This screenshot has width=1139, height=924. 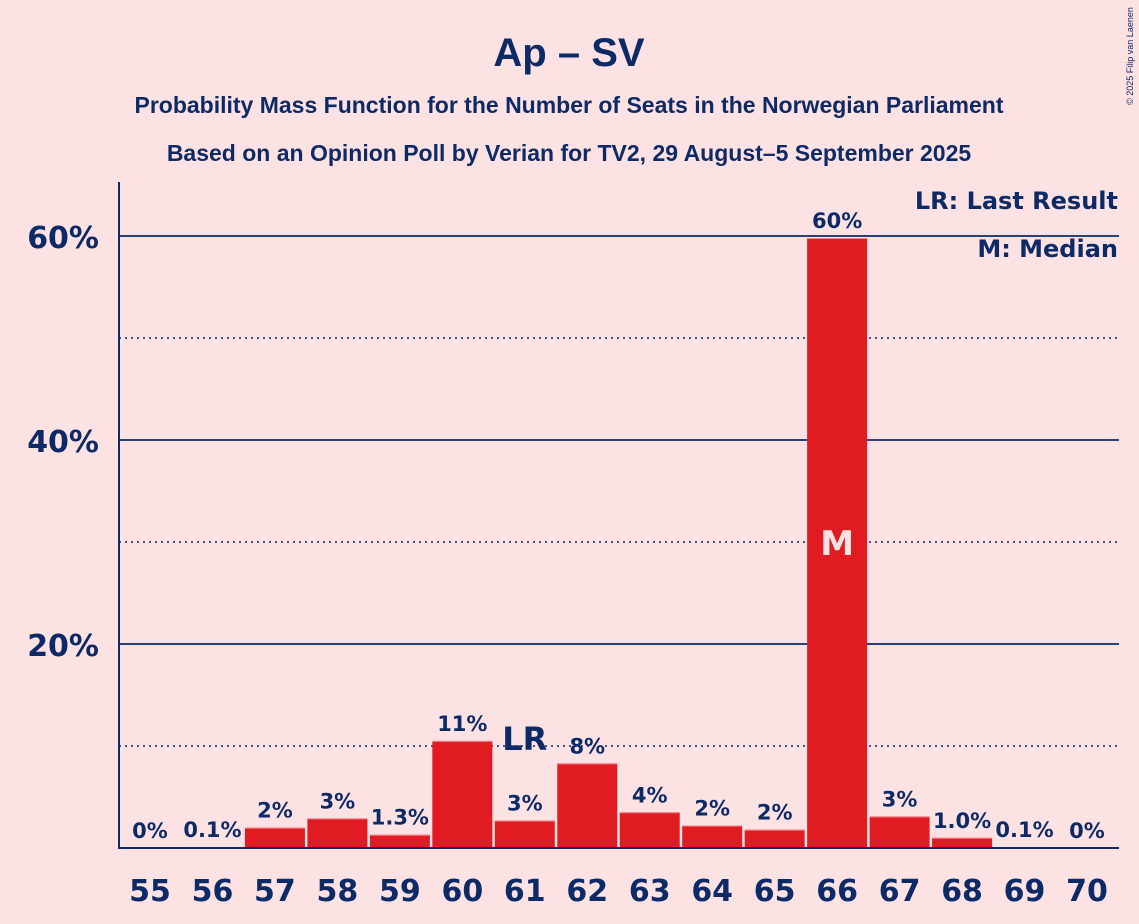 What do you see at coordinates (618, 891) in the screenshot?
I see `x-axis-ticks: 55 56 57 58 59 60 61 62 63 64 65 66 67 68 69 70` at bounding box center [618, 891].